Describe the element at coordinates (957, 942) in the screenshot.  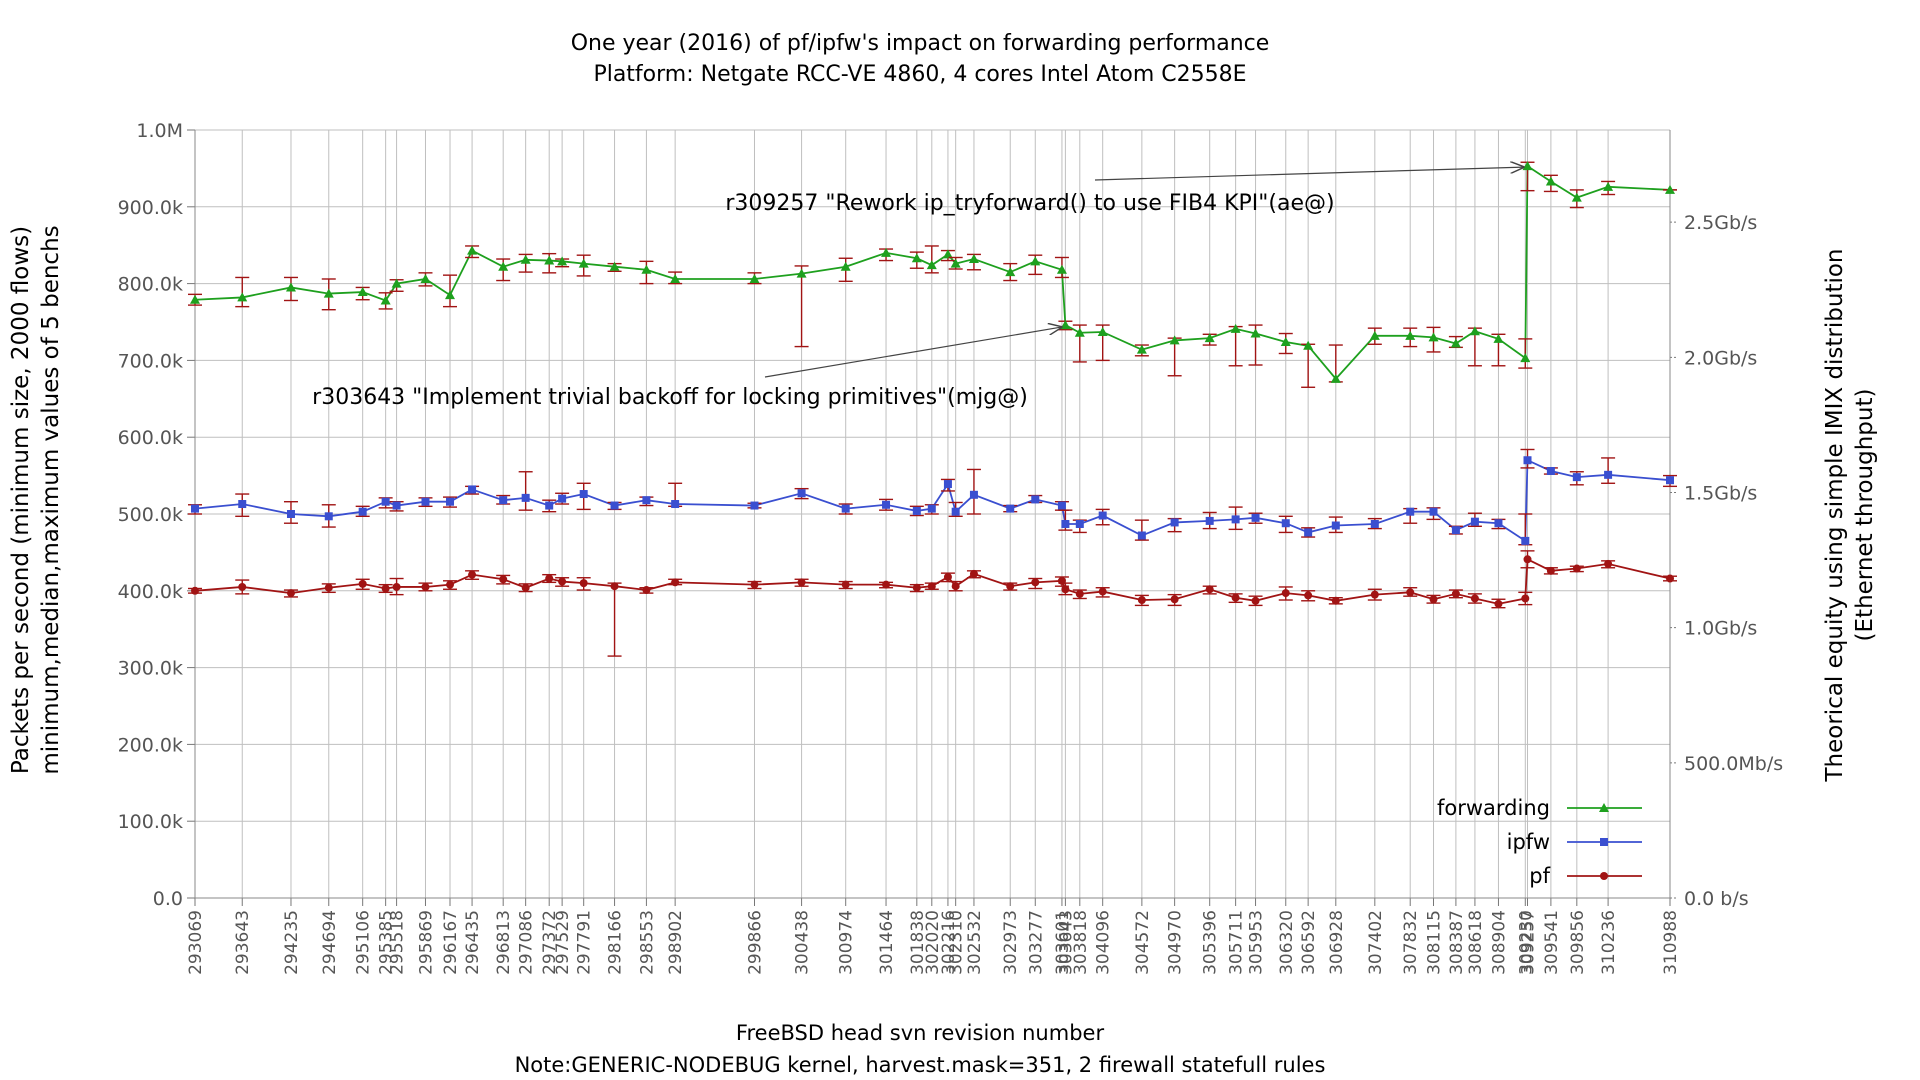
I see `x-tick-label: 302310` at that location.